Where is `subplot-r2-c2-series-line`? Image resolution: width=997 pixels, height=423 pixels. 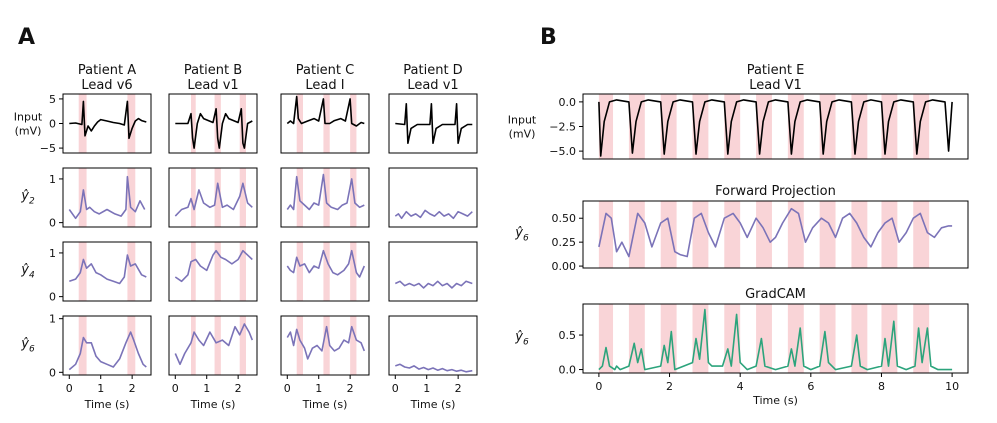
subplot-r2-c2-series-line is located at coordinates (326, 263).